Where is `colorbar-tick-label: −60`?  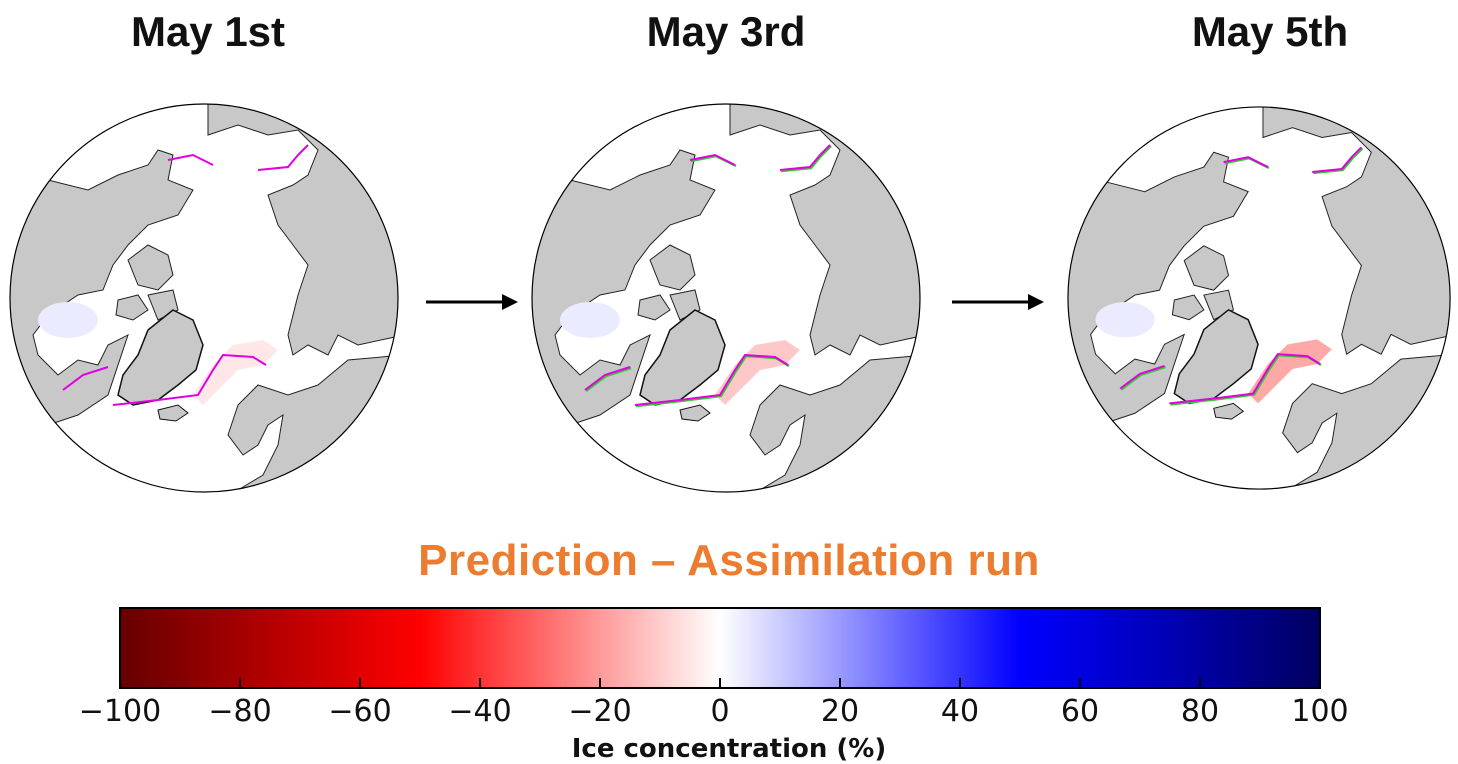 colorbar-tick-label: −60 is located at coordinates (360, 711).